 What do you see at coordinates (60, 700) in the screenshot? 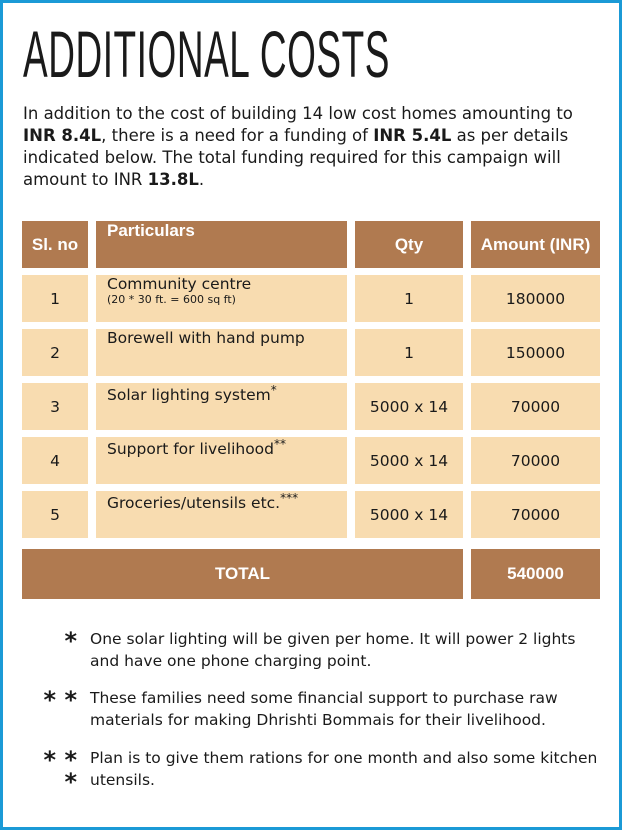
I see `footnote-mark: * *` at bounding box center [60, 700].